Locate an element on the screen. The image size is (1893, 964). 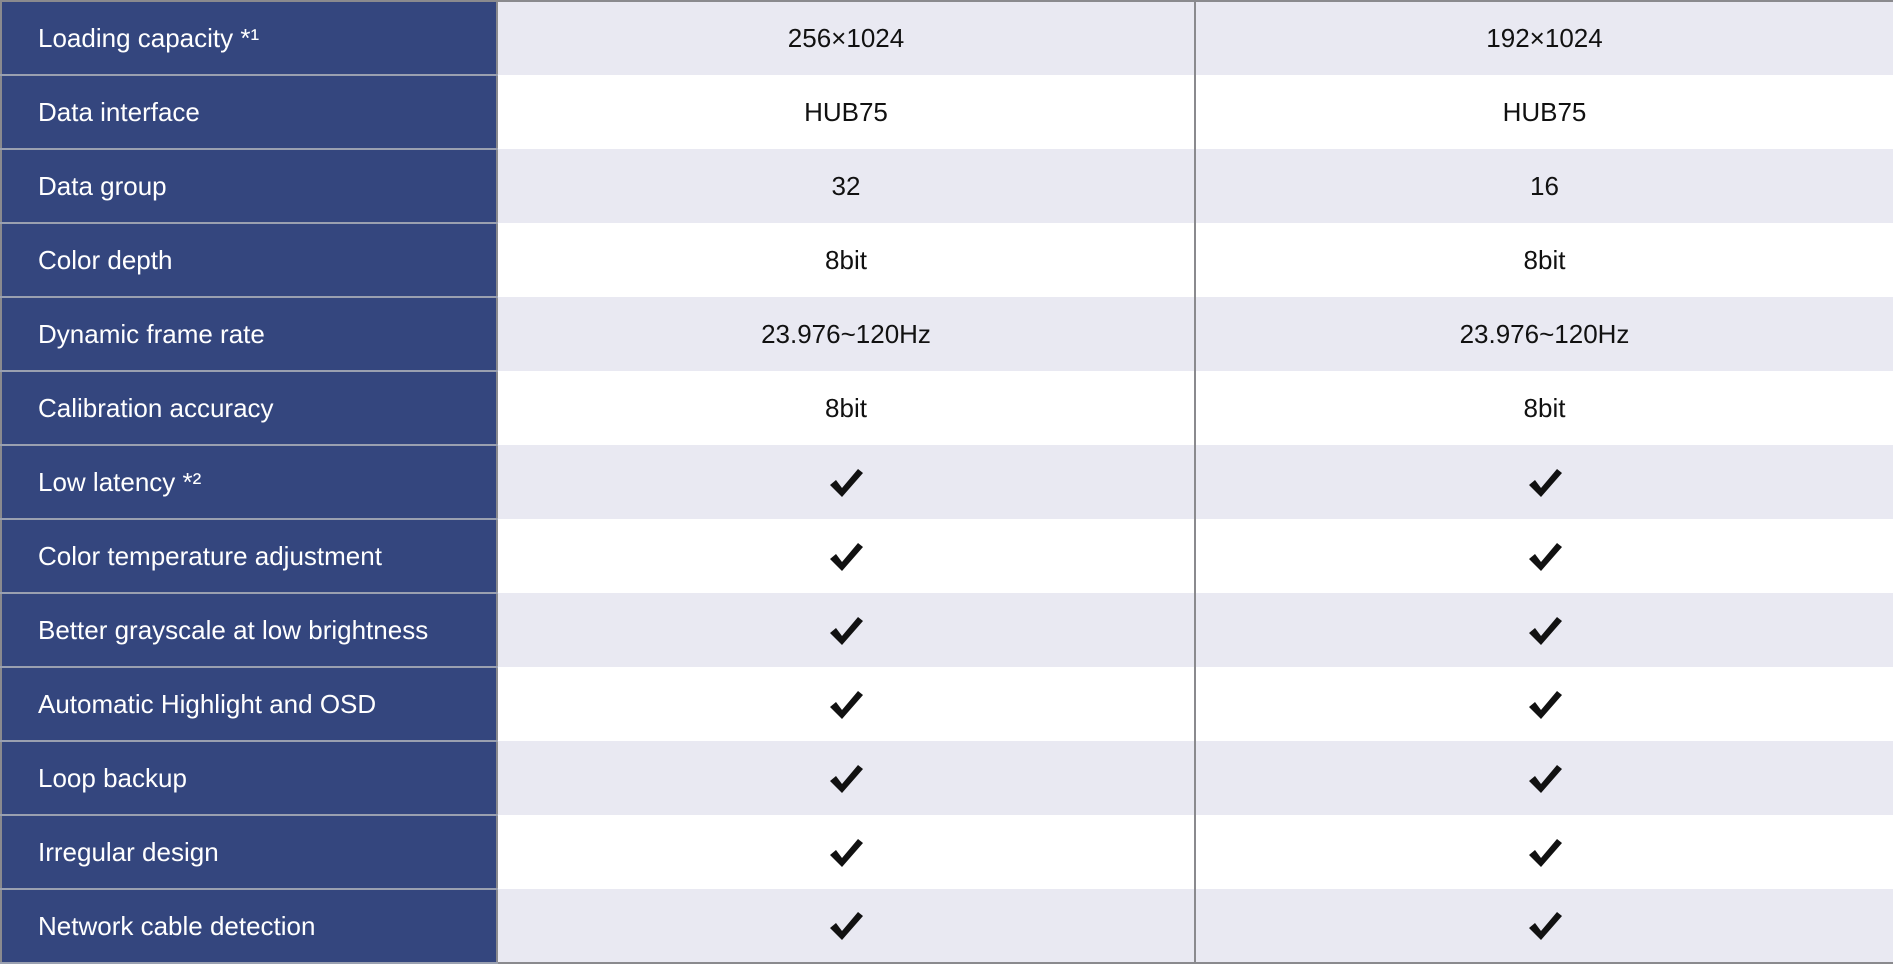
table-row: Automatic Highlight and OSD is located at coordinates (947, 704).